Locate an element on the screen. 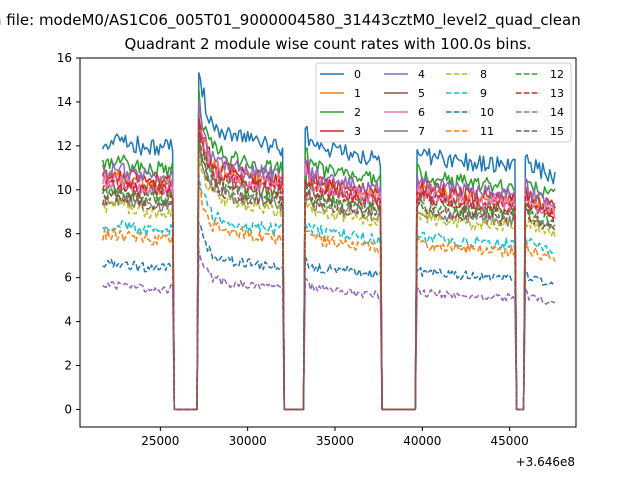 This screenshot has width=640, height=480. legend-label: 2 is located at coordinates (357, 112).